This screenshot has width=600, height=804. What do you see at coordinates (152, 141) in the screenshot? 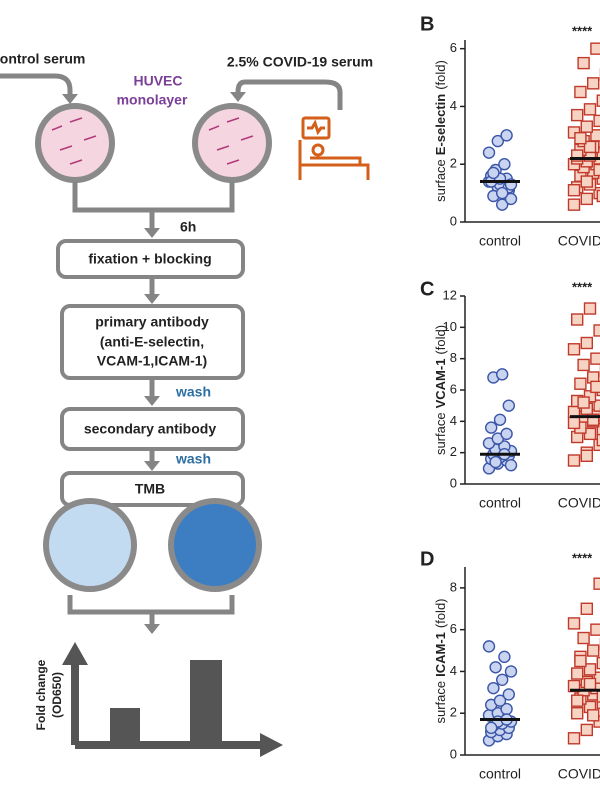
I see `cells` at bounding box center [152, 141].